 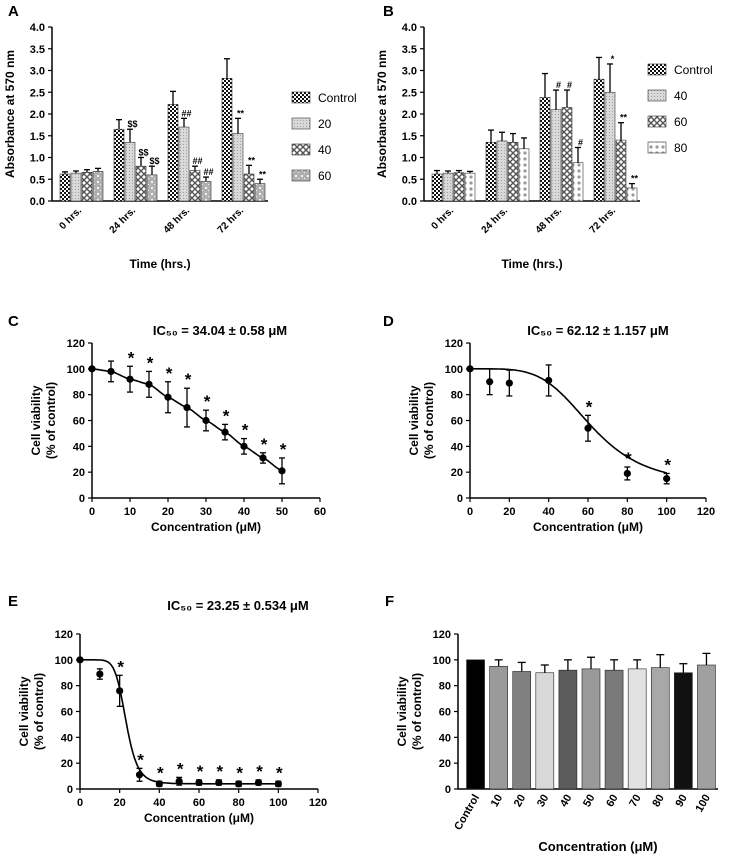 What do you see at coordinates (320, 512) in the screenshot?
I see `x-tick-label: 60` at bounding box center [320, 512].